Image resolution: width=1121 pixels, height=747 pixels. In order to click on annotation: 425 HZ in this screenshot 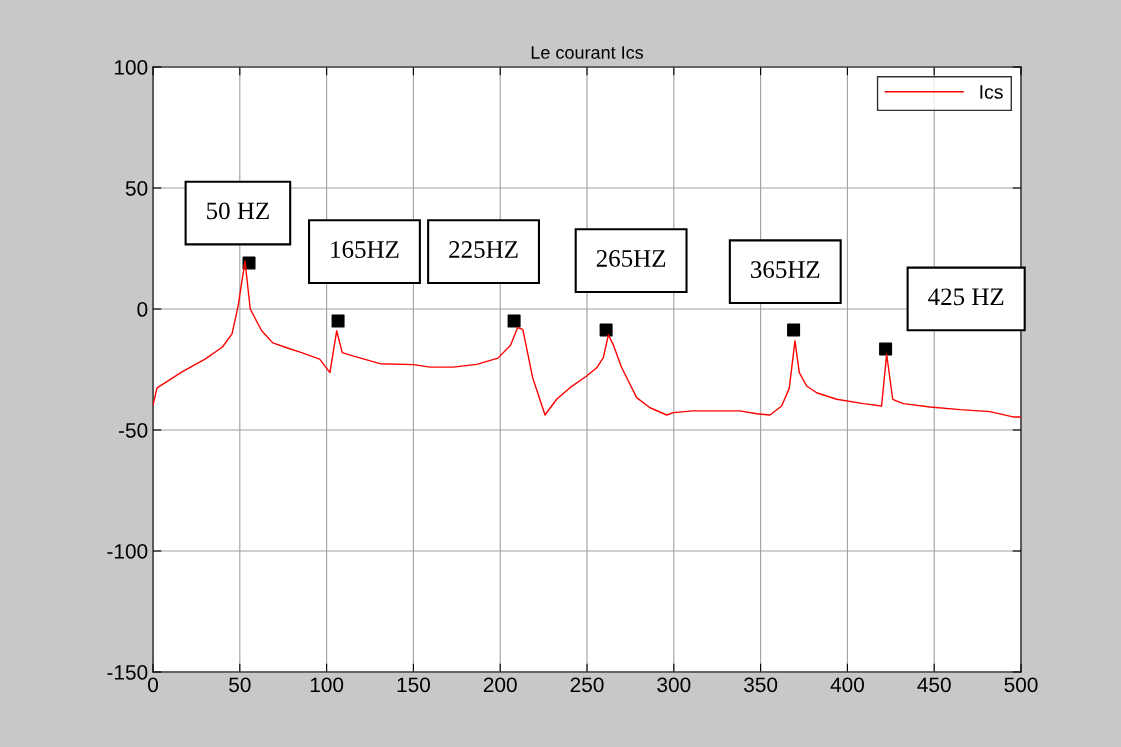, I will do `click(966, 297)`.